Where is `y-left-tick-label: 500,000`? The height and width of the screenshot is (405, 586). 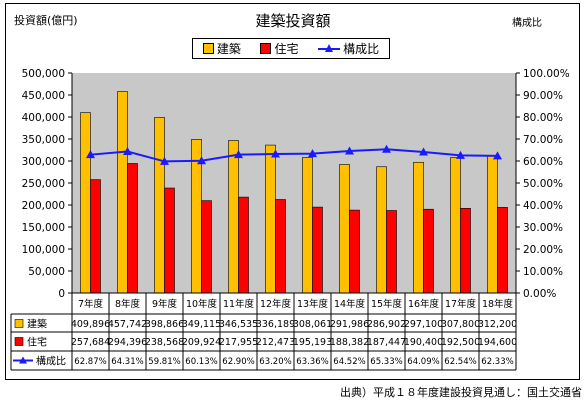 y-left-tick-label: 500,000 is located at coordinates (43, 74).